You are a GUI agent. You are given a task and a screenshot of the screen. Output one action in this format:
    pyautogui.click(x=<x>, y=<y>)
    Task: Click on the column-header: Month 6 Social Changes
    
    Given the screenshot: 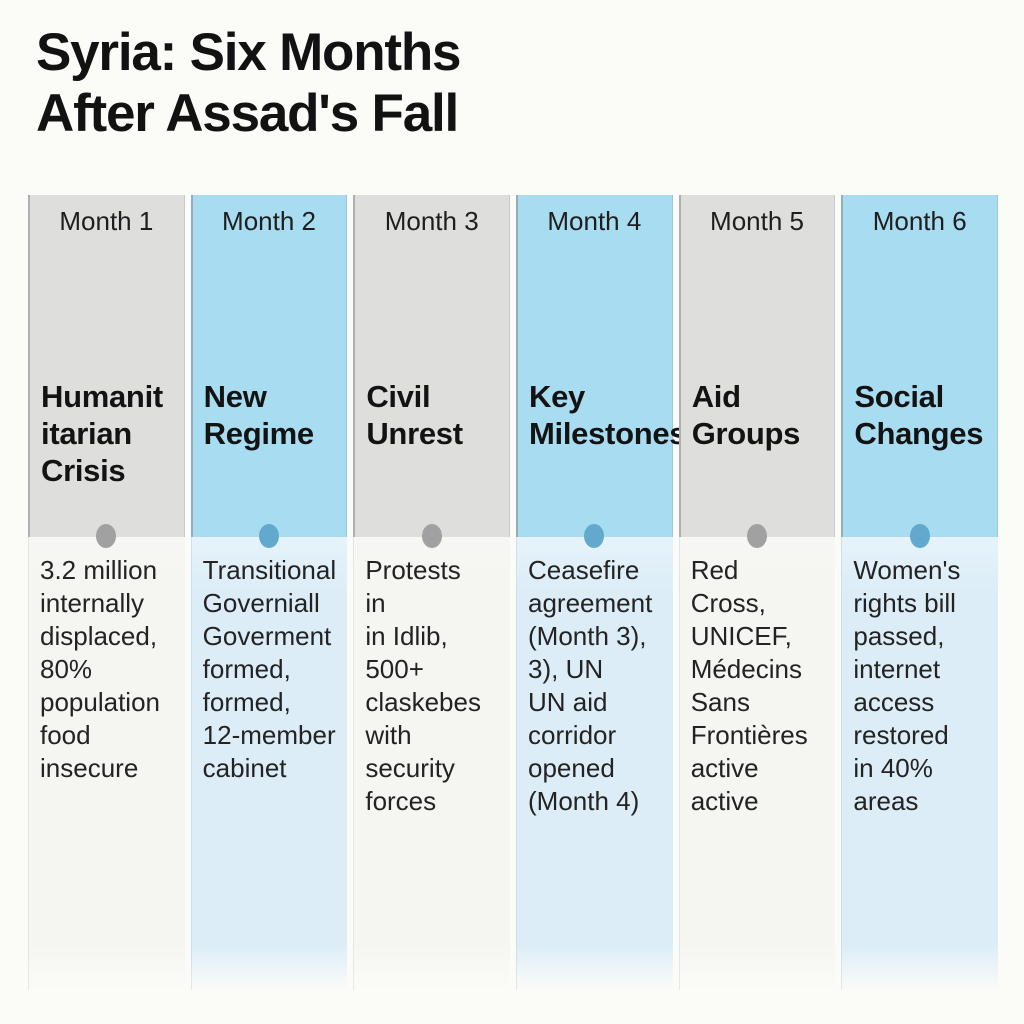 What is the action you would take?
    pyautogui.click(x=920, y=371)
    